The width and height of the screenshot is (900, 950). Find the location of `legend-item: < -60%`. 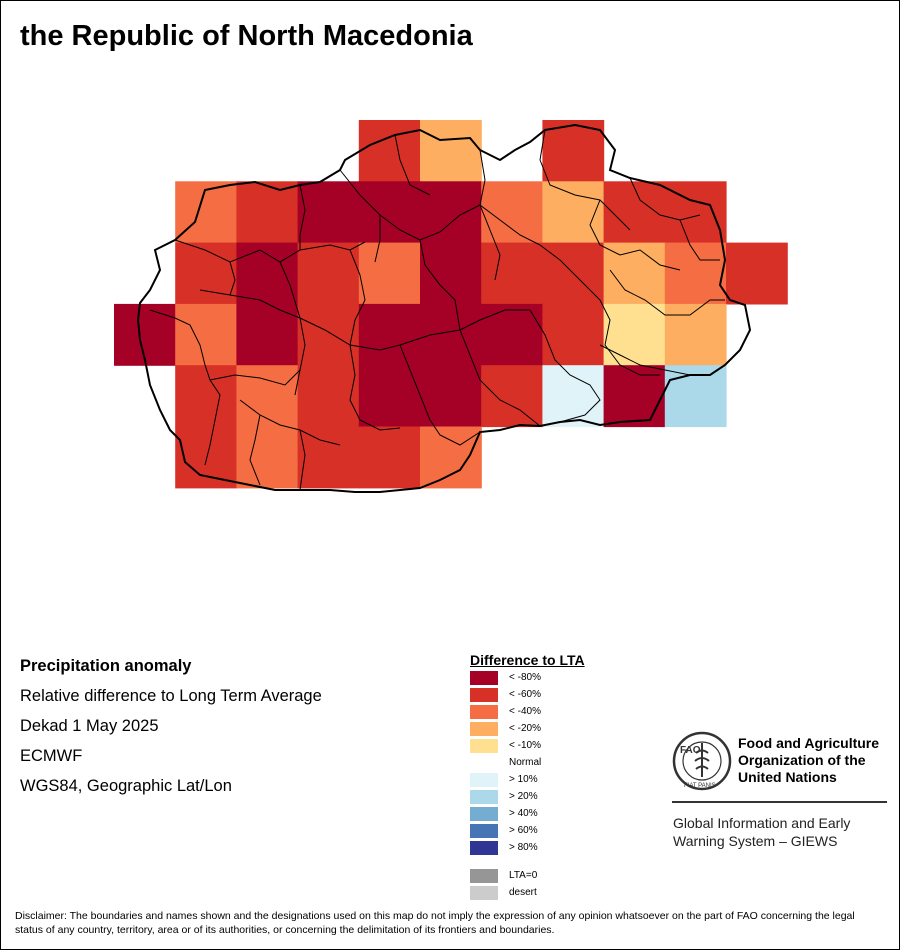

legend-item: < -60% is located at coordinates (530, 695).